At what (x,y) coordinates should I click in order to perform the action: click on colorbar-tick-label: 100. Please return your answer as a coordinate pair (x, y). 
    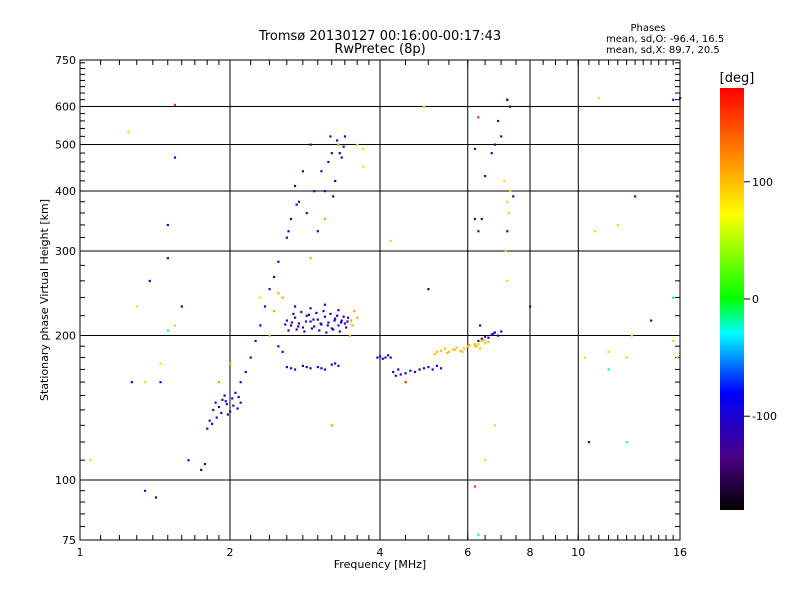
    Looking at the image, I should click on (762, 182).